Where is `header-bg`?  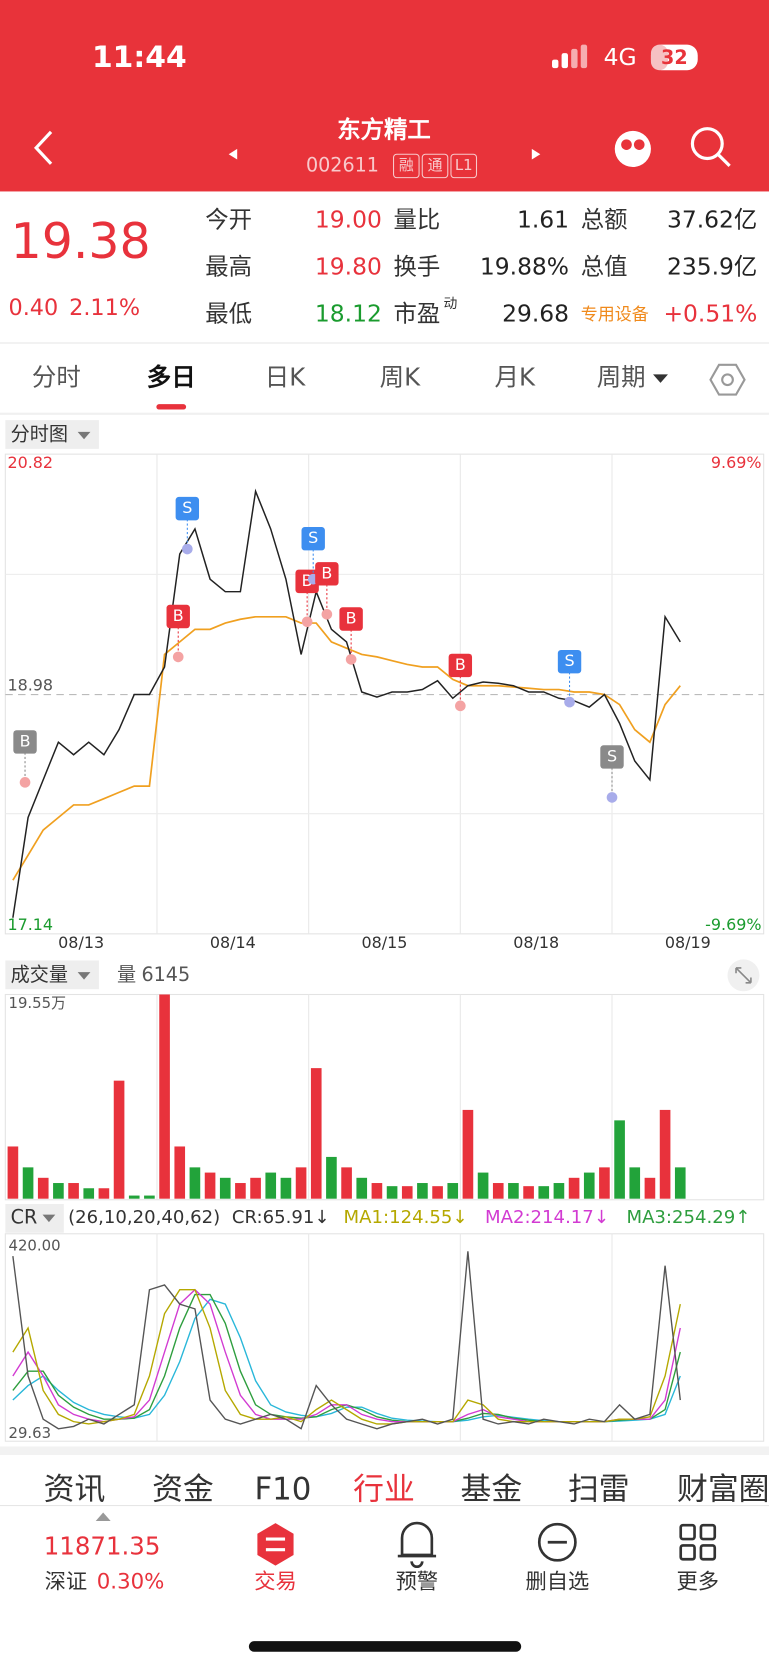 header-bg is located at coordinates (384, 96).